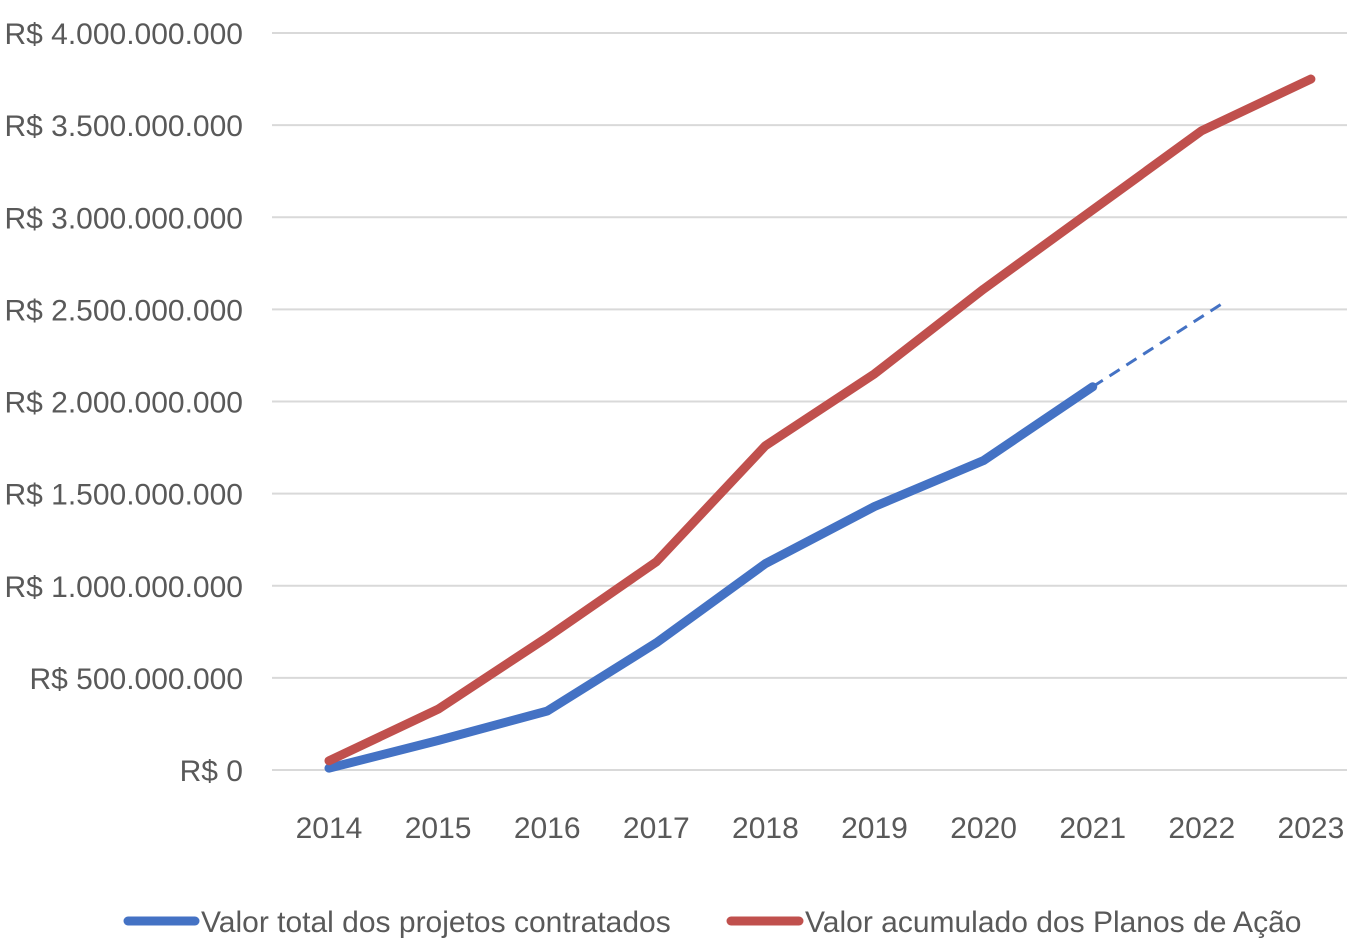 This screenshot has height=944, width=1347. What do you see at coordinates (123, 495) in the screenshot?
I see `y-tick-label: R$ 1.500.000.000` at bounding box center [123, 495].